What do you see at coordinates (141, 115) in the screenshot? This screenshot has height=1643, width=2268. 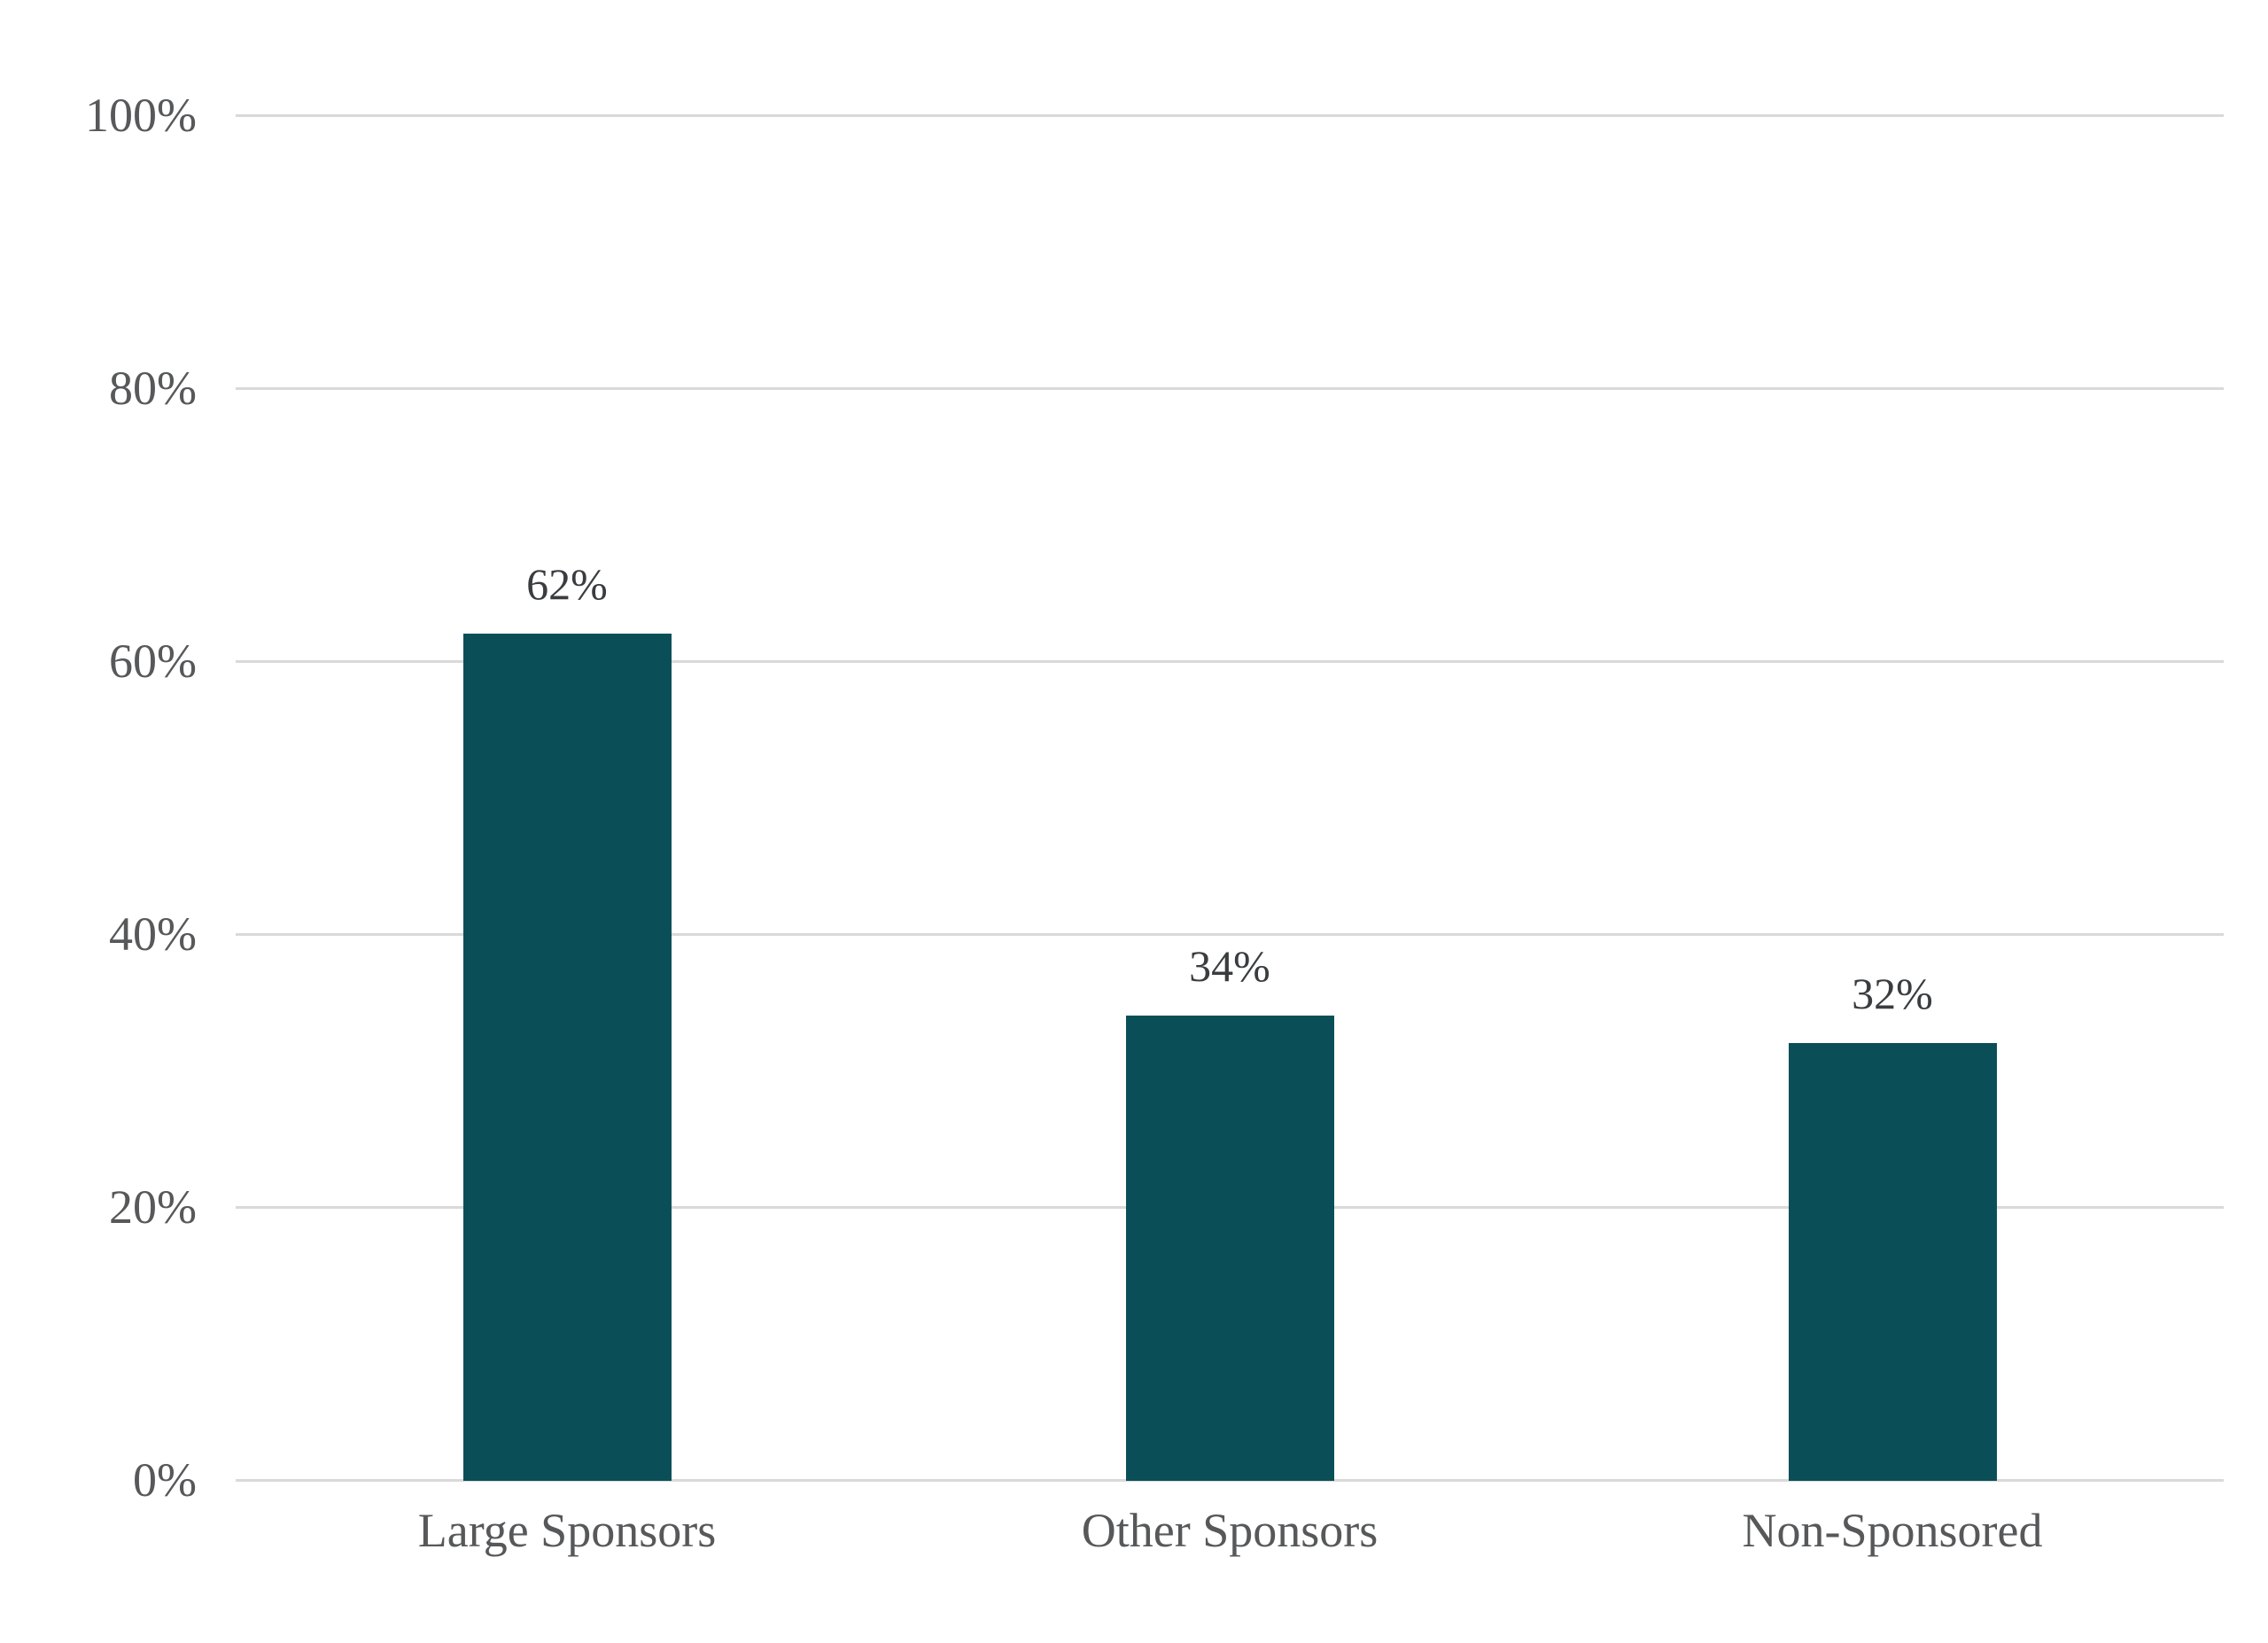 I see `y-axis-tick-label: 100%` at bounding box center [141, 115].